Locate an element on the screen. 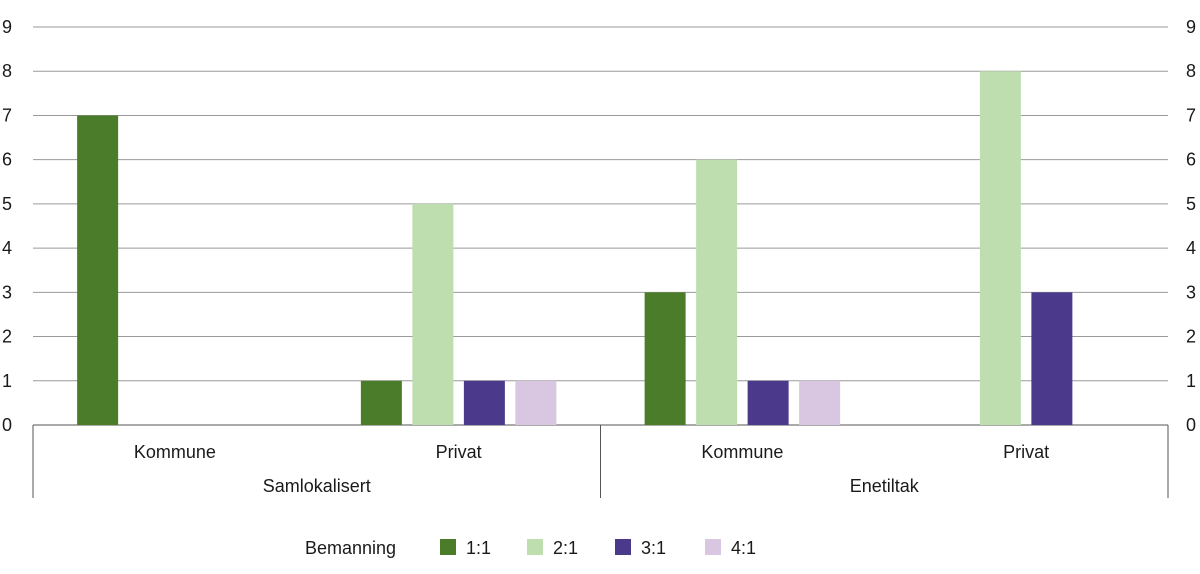 Image resolution: width=1200 pixels, height=574 pixels. legend-label: 1:1 is located at coordinates (478, 548).